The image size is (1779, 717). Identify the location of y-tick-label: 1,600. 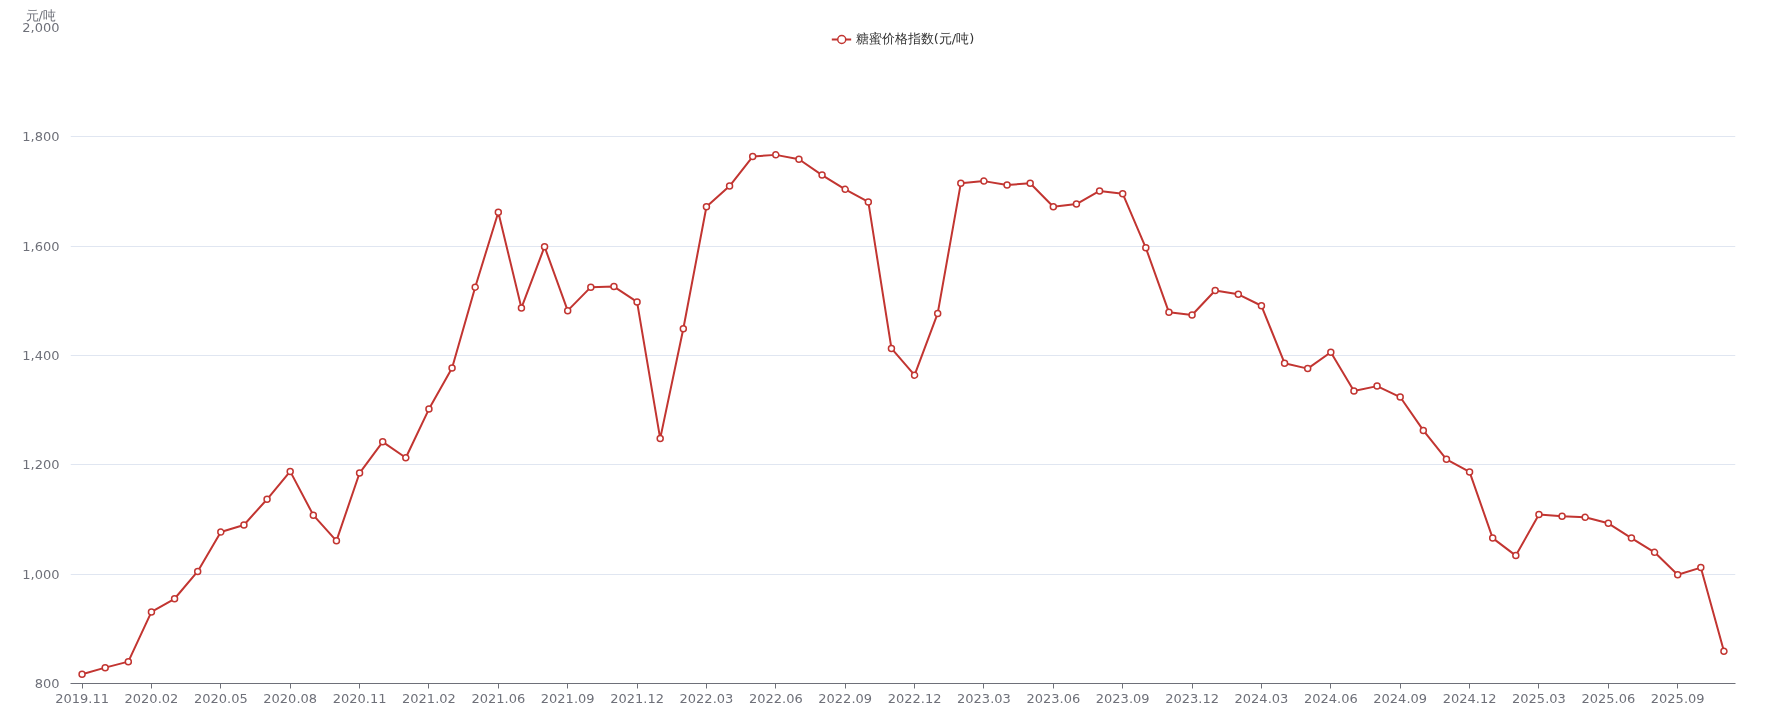
(41, 246).